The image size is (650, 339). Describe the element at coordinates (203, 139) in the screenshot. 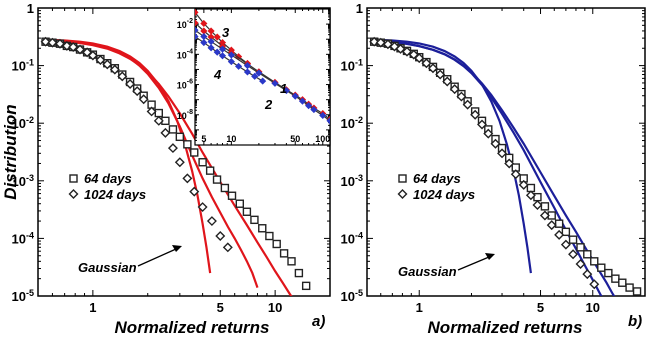

I see `inset-x-tick-label: 5` at that location.